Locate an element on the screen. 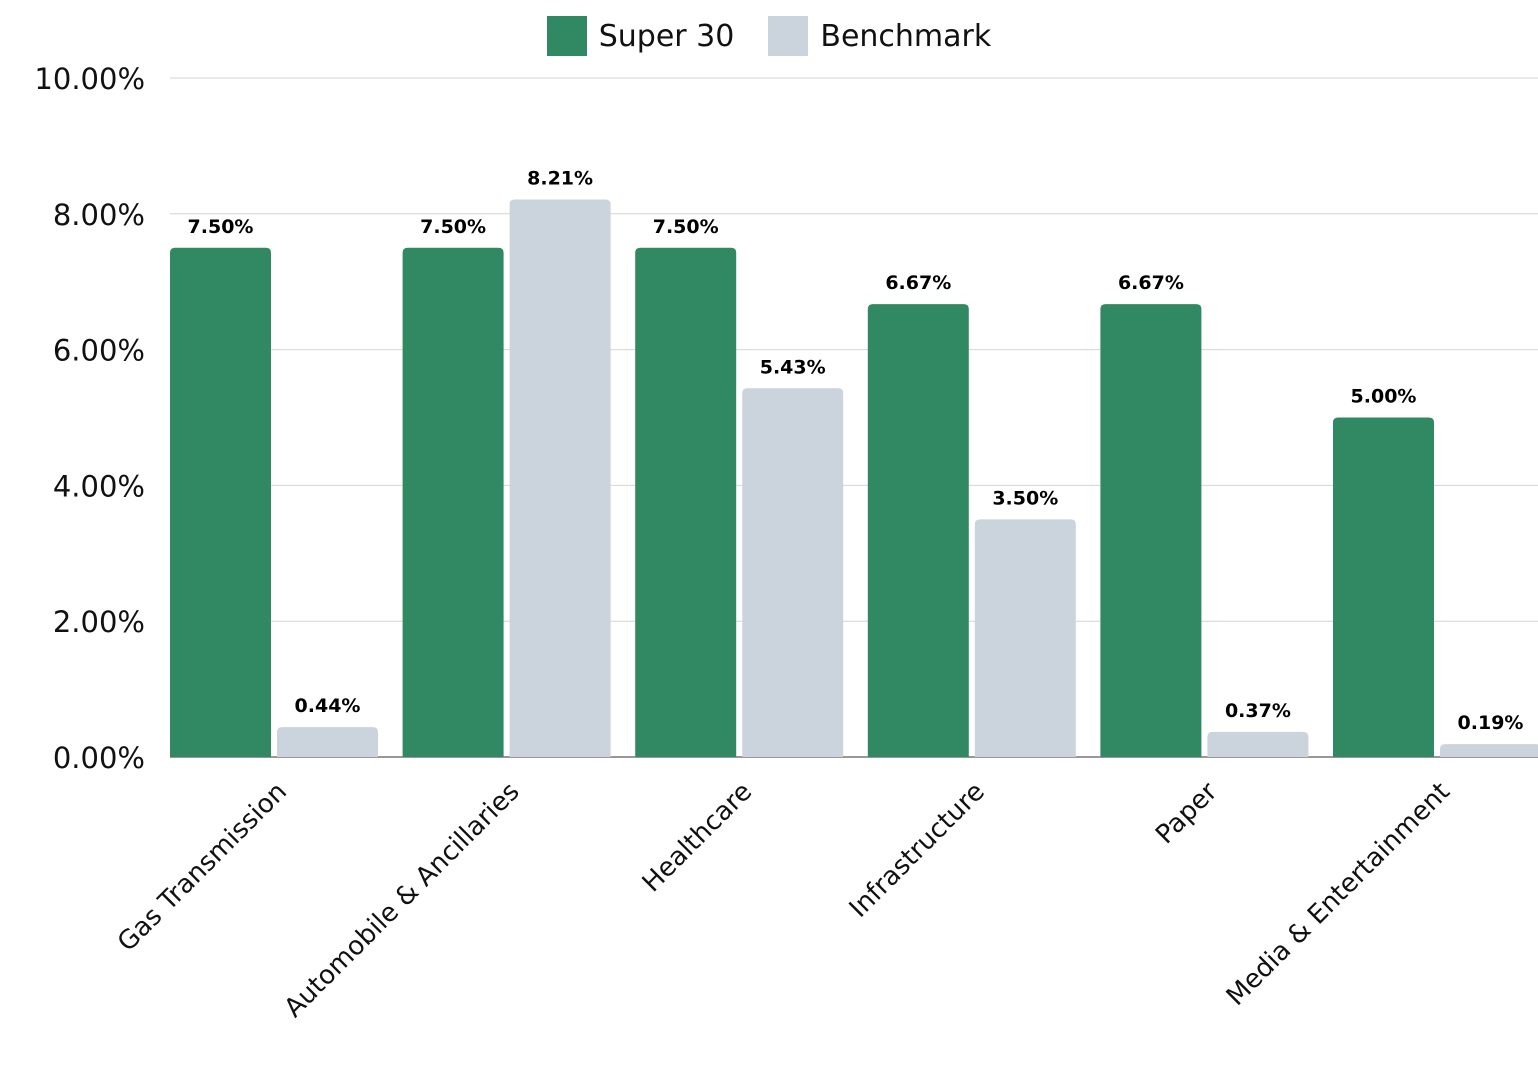  legend-label-benchmark: Benchmark is located at coordinates (906, 36).